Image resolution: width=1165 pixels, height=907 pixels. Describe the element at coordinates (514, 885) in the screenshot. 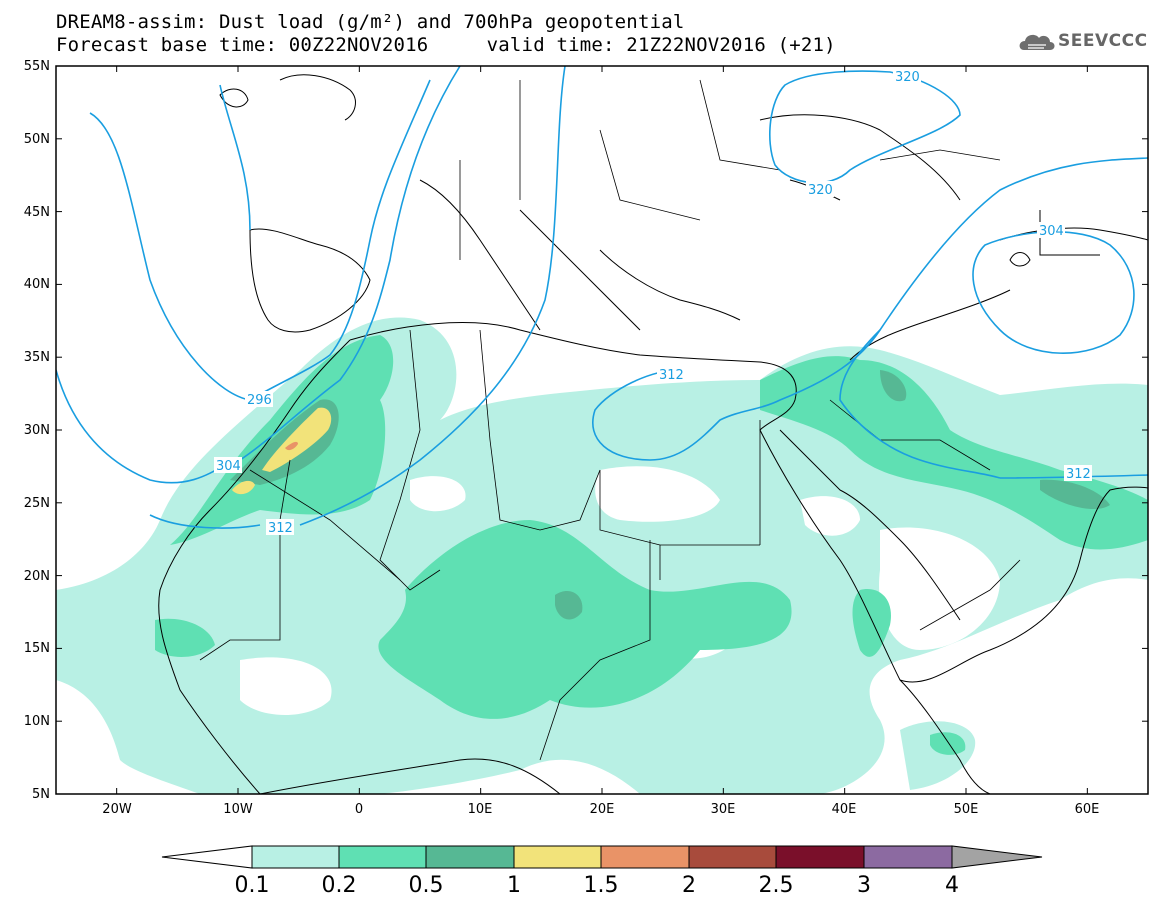

I see `colorbar-label: 1` at that location.